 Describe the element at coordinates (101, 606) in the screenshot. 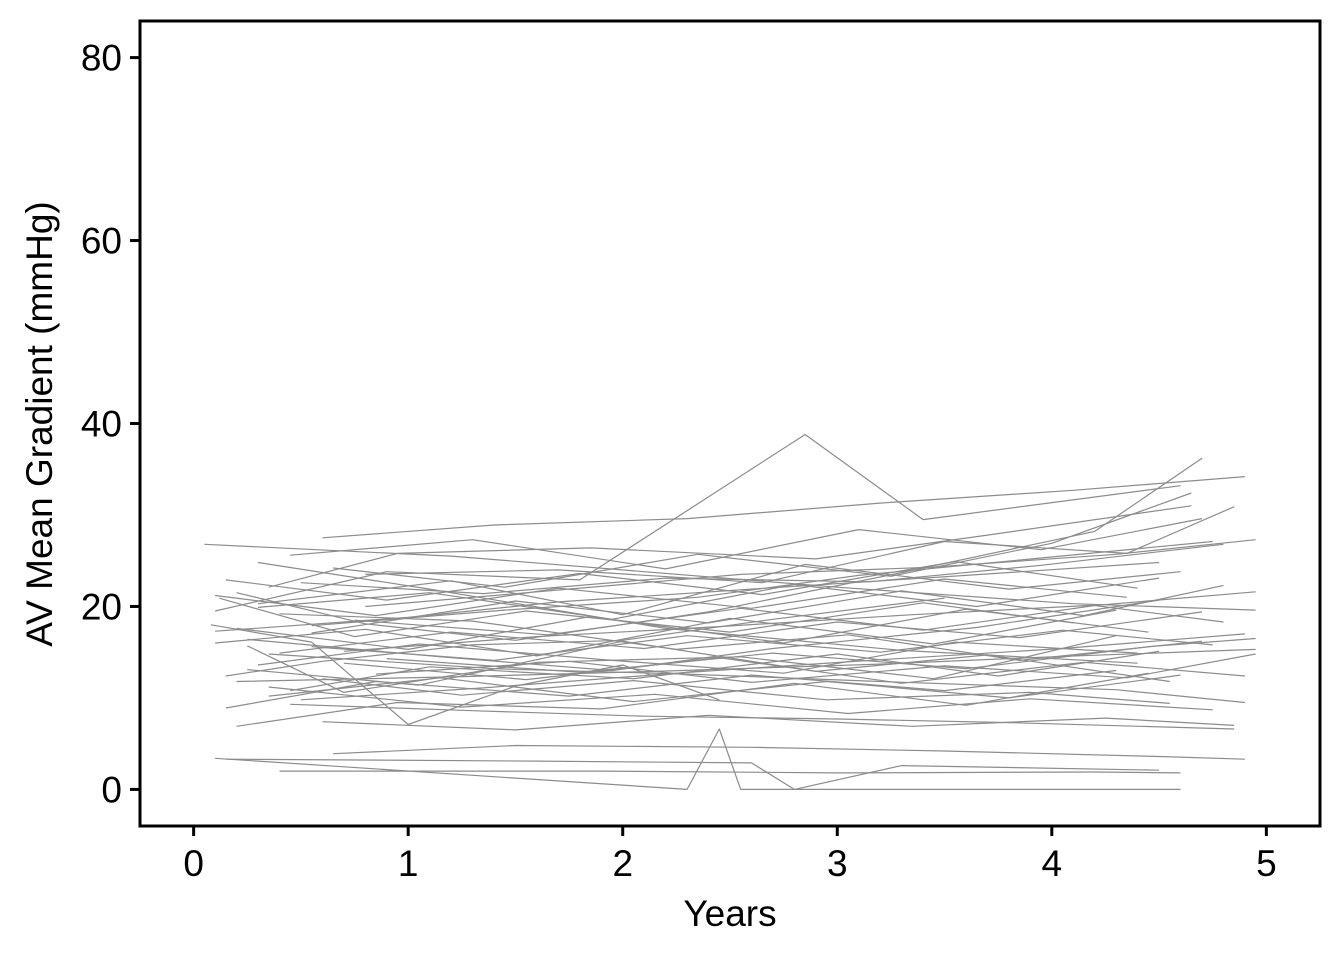

I see `y-tick-label: 20` at that location.